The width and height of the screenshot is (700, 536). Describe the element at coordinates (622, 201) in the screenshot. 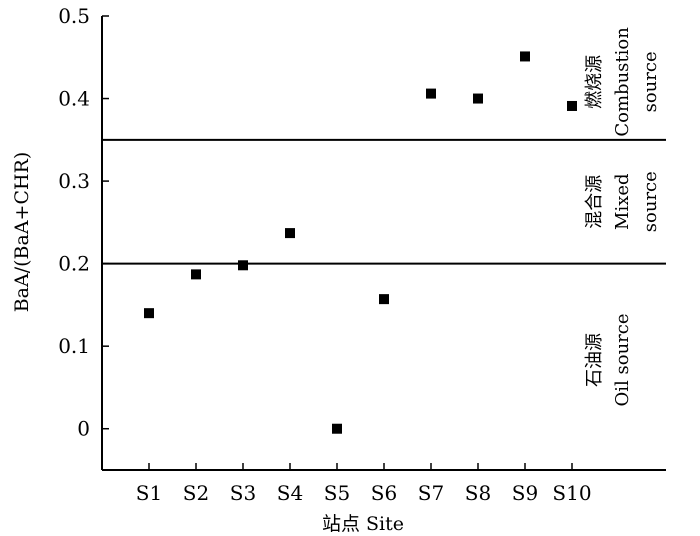

I see `region-label-line: Mixed` at that location.